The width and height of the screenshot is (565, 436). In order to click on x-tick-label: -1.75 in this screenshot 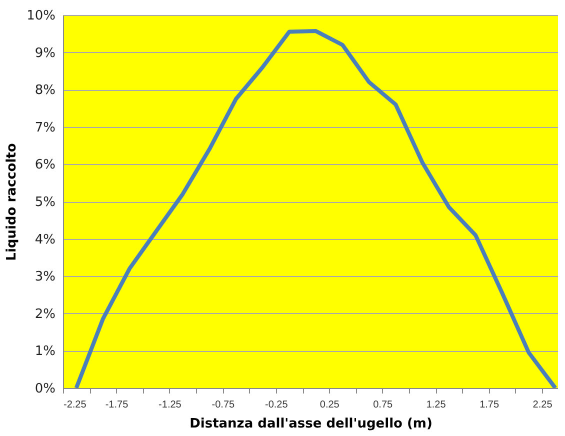, I will do `click(117, 405)`.